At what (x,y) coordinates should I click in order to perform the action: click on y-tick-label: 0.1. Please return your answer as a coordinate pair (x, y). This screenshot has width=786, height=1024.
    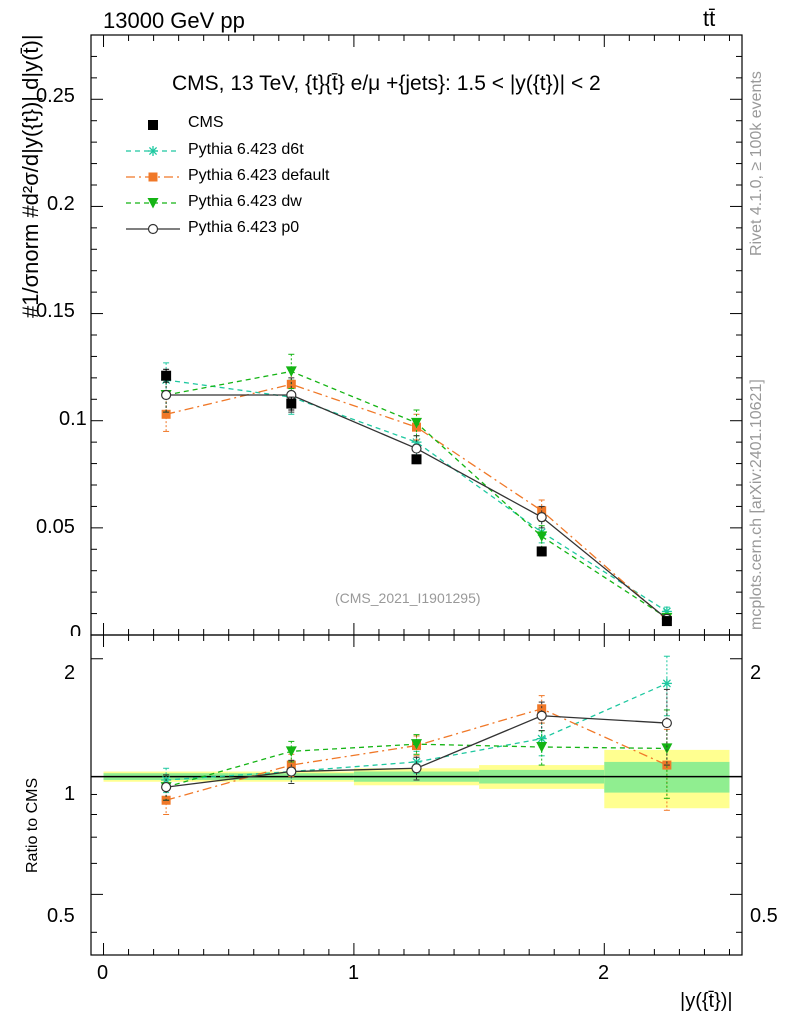
    Looking at the image, I should click on (73, 419).